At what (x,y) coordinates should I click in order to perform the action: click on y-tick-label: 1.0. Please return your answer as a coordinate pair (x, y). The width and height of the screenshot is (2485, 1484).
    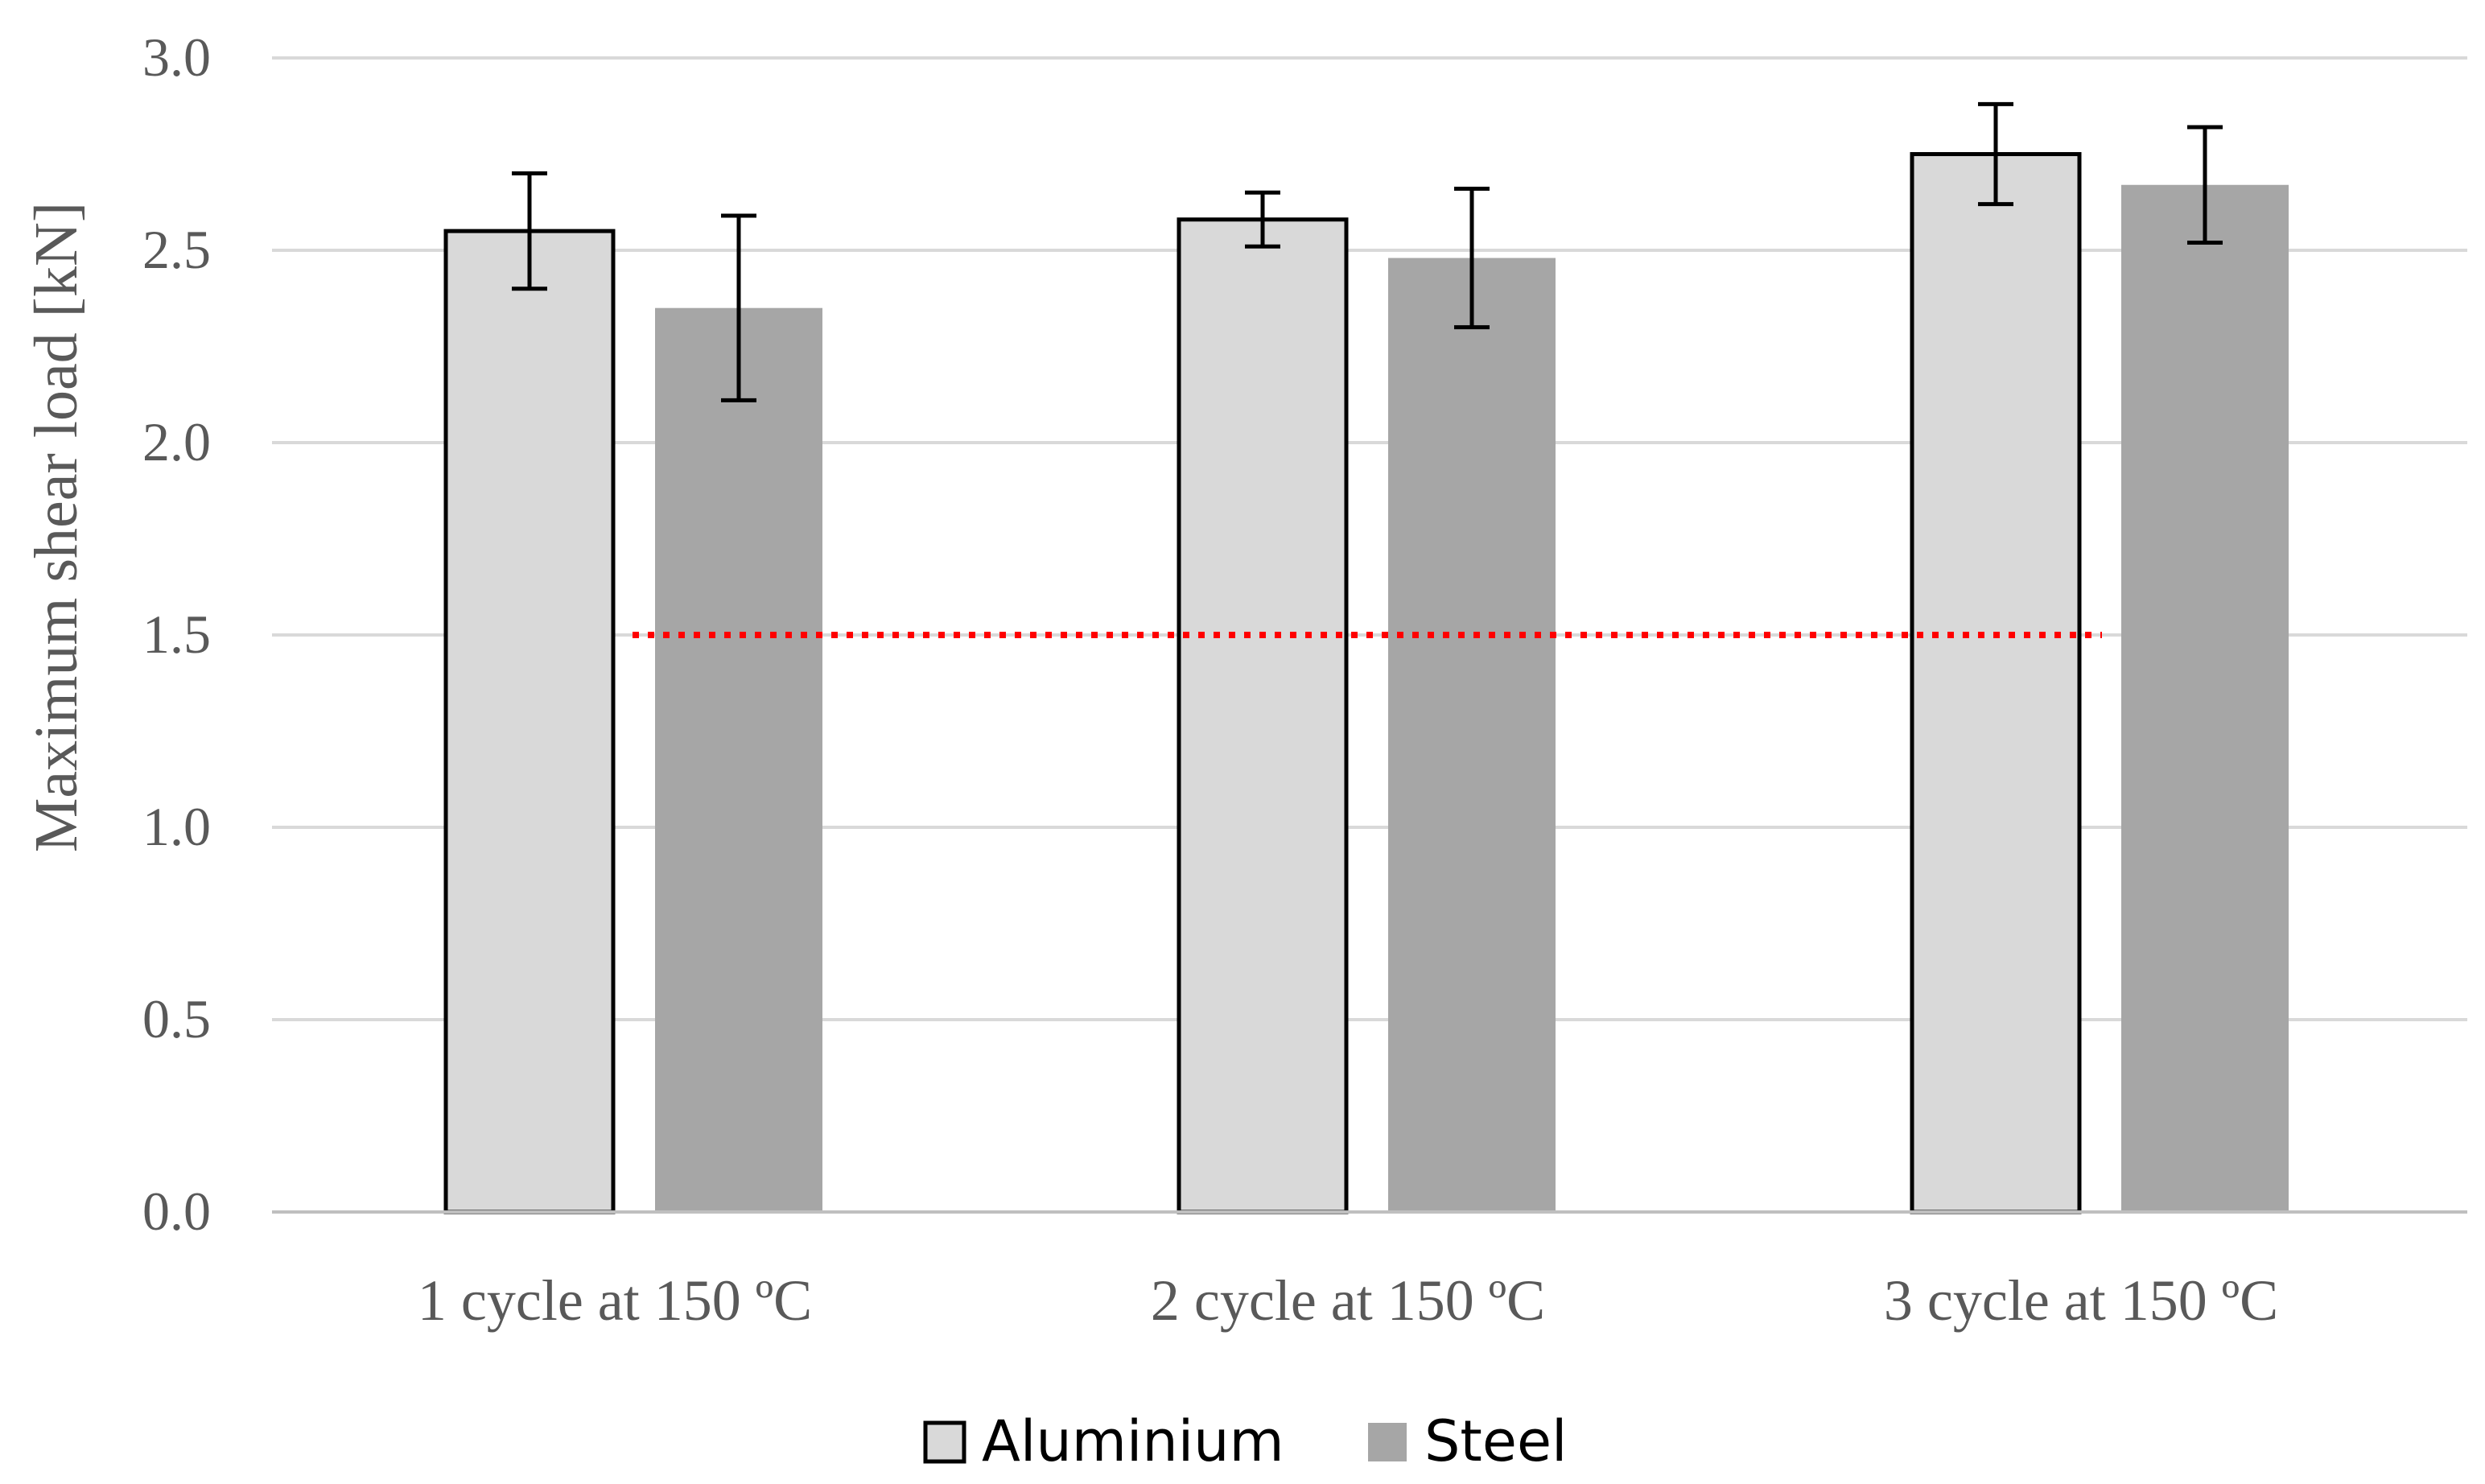
    Looking at the image, I should click on (176, 826).